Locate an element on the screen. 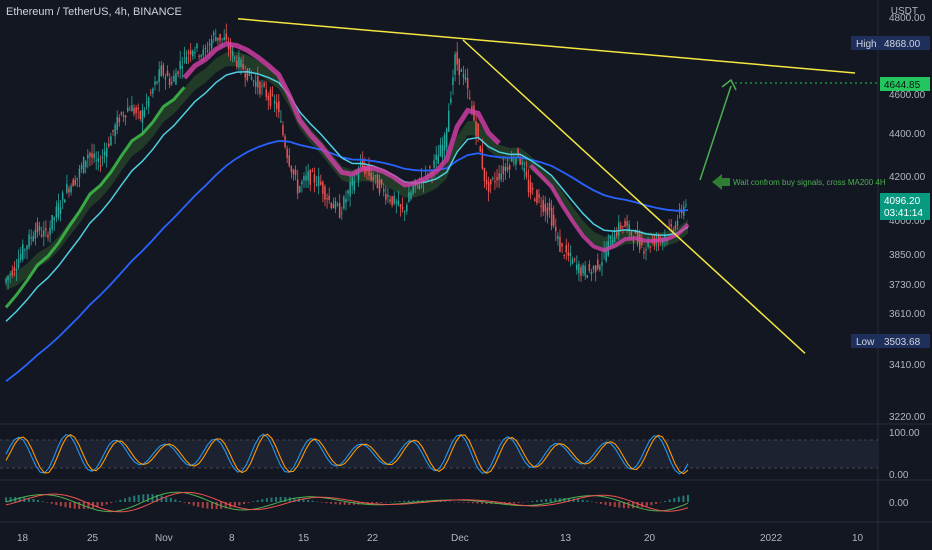 Image resolution: width=932 pixels, height=550 pixels. low-value: 3503.68 is located at coordinates (902, 342).